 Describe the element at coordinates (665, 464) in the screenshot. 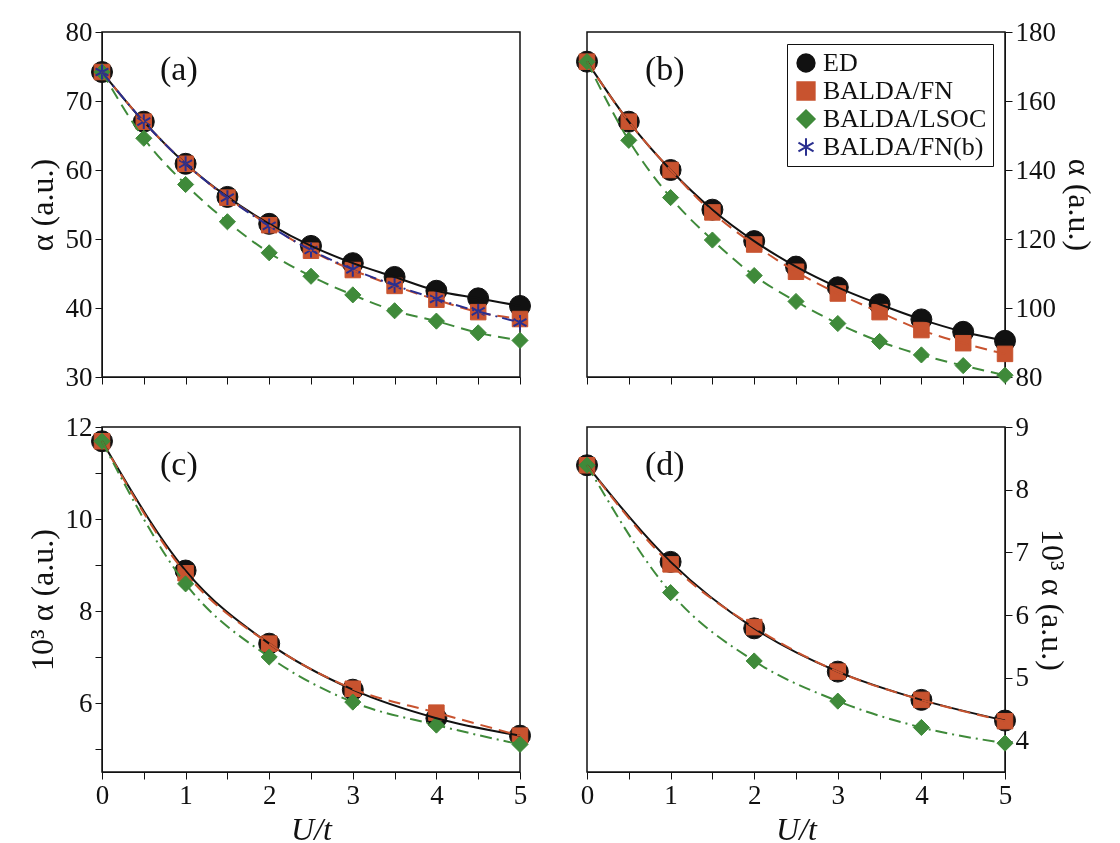

I see `annotation: (d)` at that location.